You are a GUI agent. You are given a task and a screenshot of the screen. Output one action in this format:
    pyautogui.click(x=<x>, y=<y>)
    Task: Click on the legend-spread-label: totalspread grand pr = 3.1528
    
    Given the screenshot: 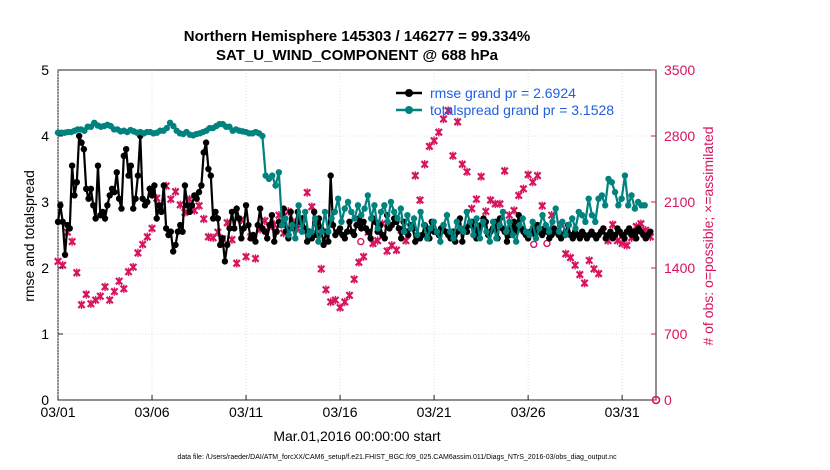 What is the action you would take?
    pyautogui.click(x=522, y=110)
    